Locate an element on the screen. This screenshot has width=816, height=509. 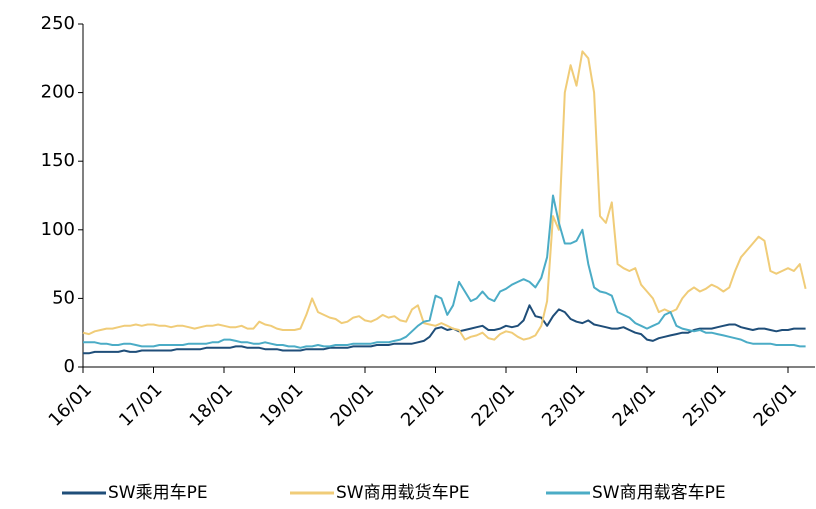
x-tick-label: 22/01 is located at coordinates (494, 405).